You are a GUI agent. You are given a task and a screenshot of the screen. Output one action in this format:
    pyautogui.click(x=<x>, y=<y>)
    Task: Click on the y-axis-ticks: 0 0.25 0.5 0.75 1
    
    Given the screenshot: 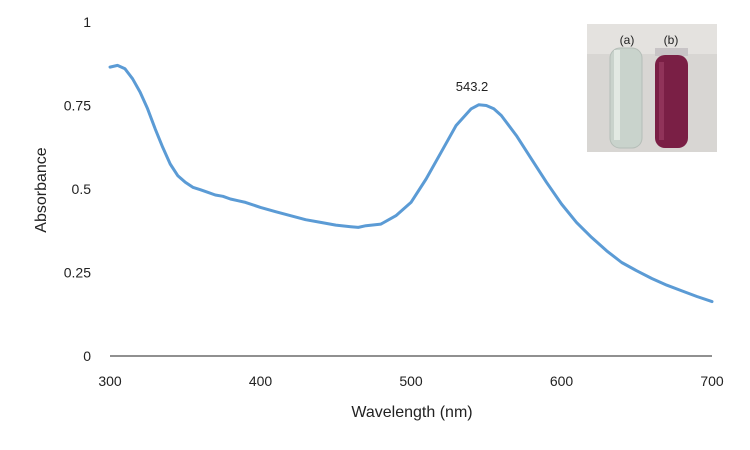 What is the action you would take?
    pyautogui.click(x=77, y=189)
    